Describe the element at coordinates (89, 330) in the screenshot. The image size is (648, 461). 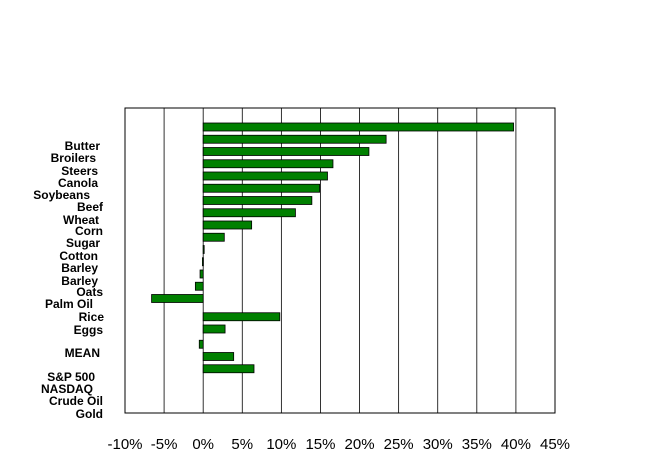
I see `category-label: Eggs` at that location.